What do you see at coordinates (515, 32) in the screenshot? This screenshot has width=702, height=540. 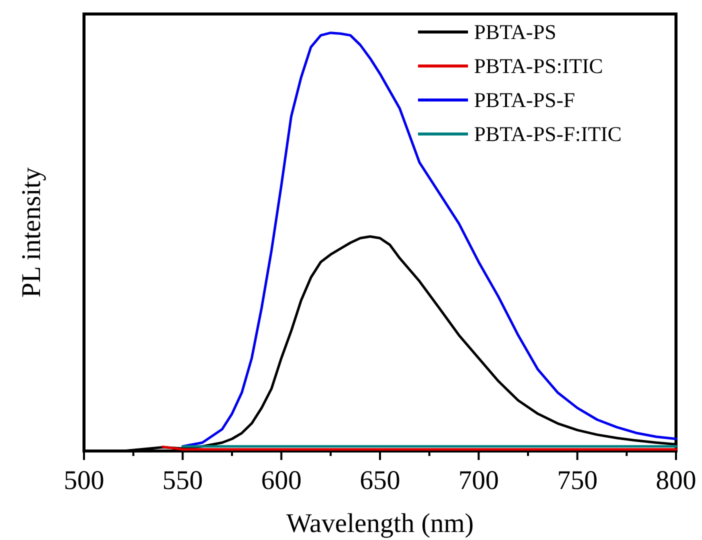 I see `legend-label: PBTA-PS` at bounding box center [515, 32].